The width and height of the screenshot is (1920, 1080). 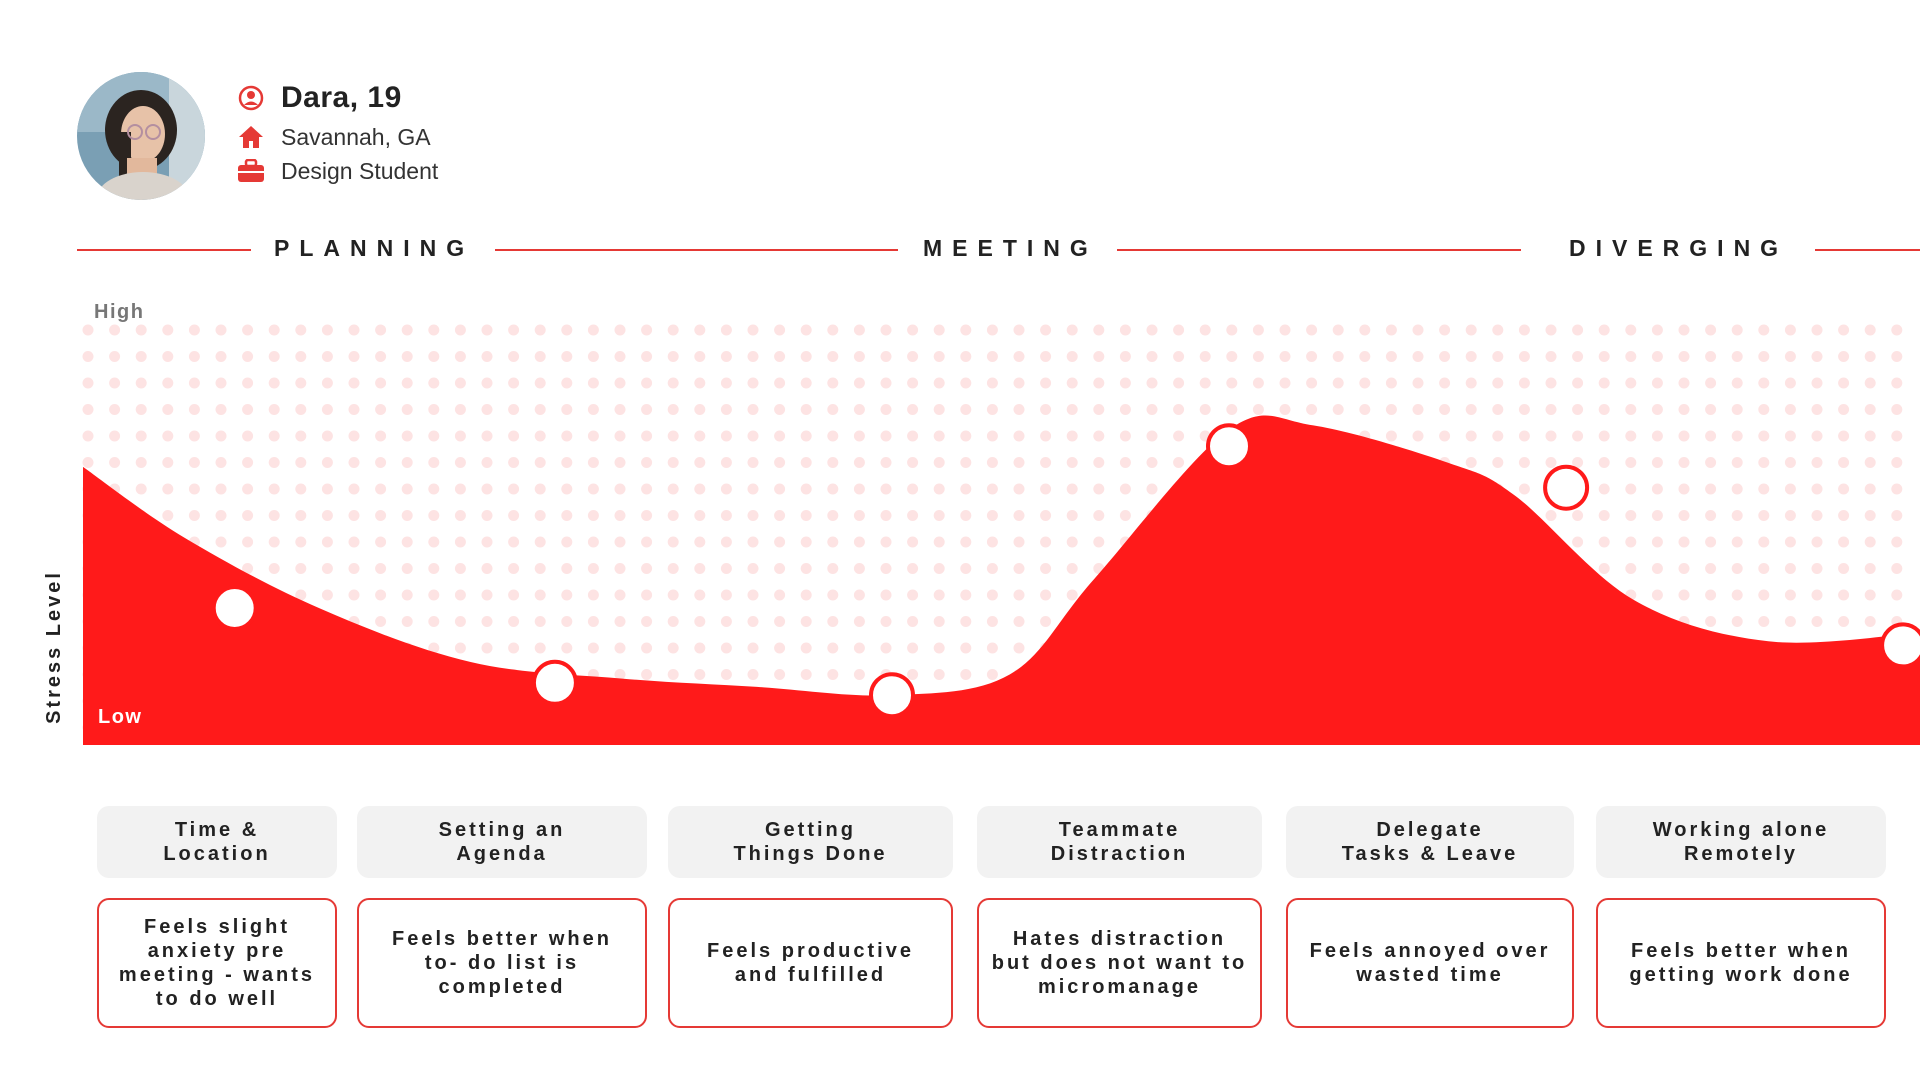 What do you see at coordinates (141, 136) in the screenshot?
I see `avatar` at bounding box center [141, 136].